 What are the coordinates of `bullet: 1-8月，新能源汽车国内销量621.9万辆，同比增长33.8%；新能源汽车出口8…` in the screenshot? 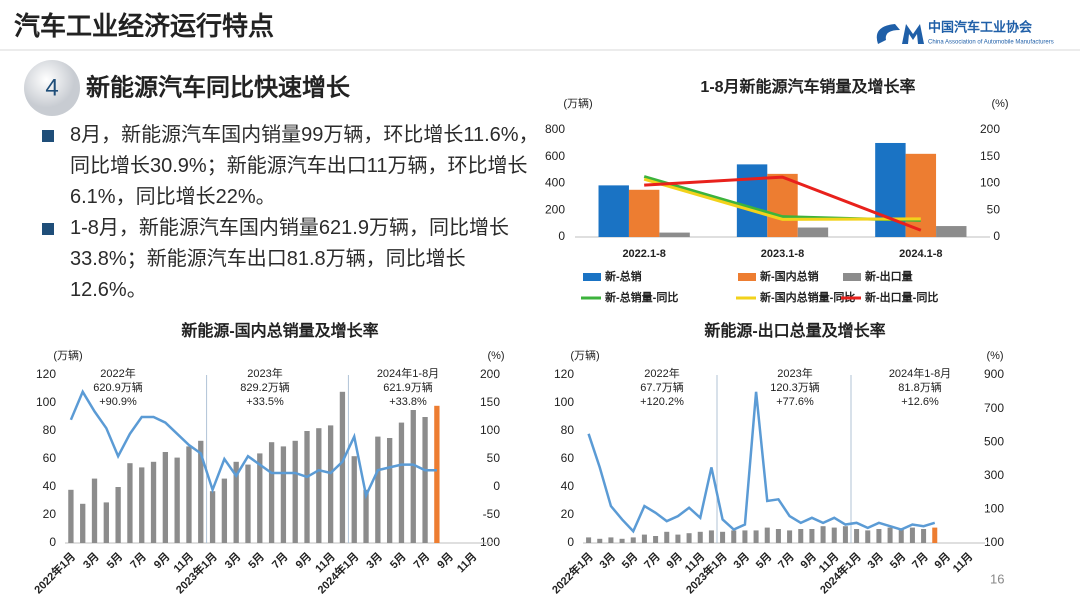 It's located at (290, 259).